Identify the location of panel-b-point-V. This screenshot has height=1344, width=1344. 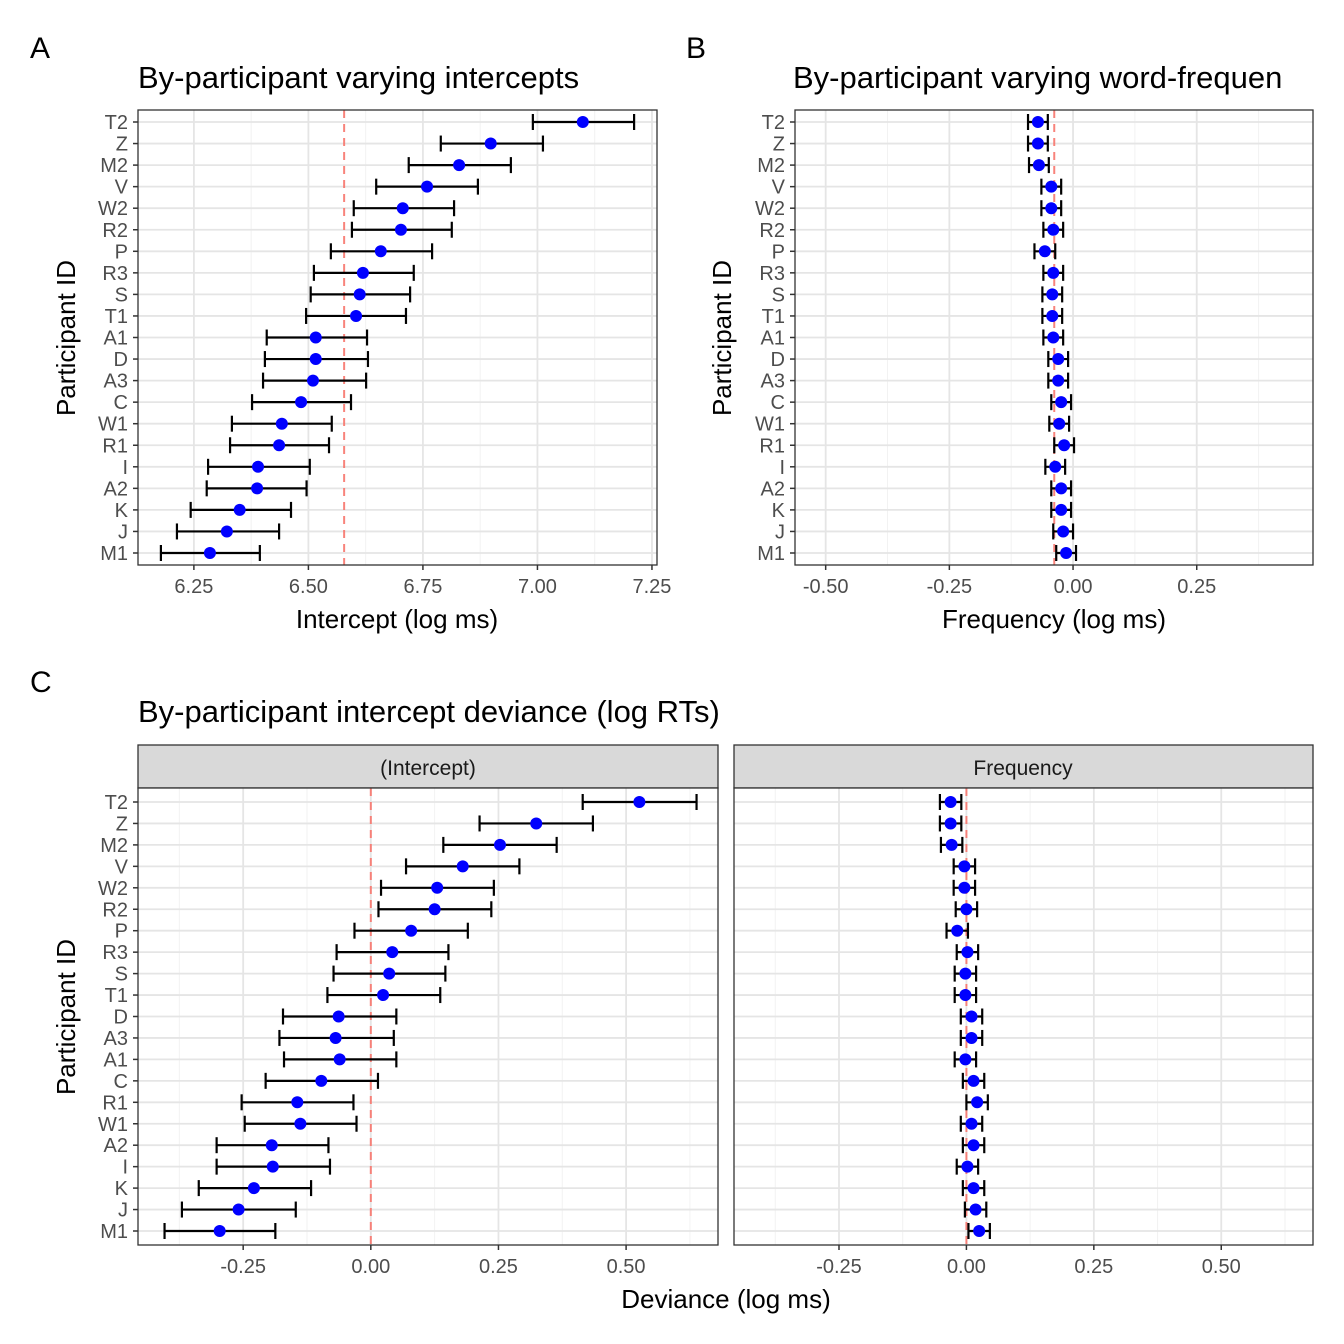
(1051, 186).